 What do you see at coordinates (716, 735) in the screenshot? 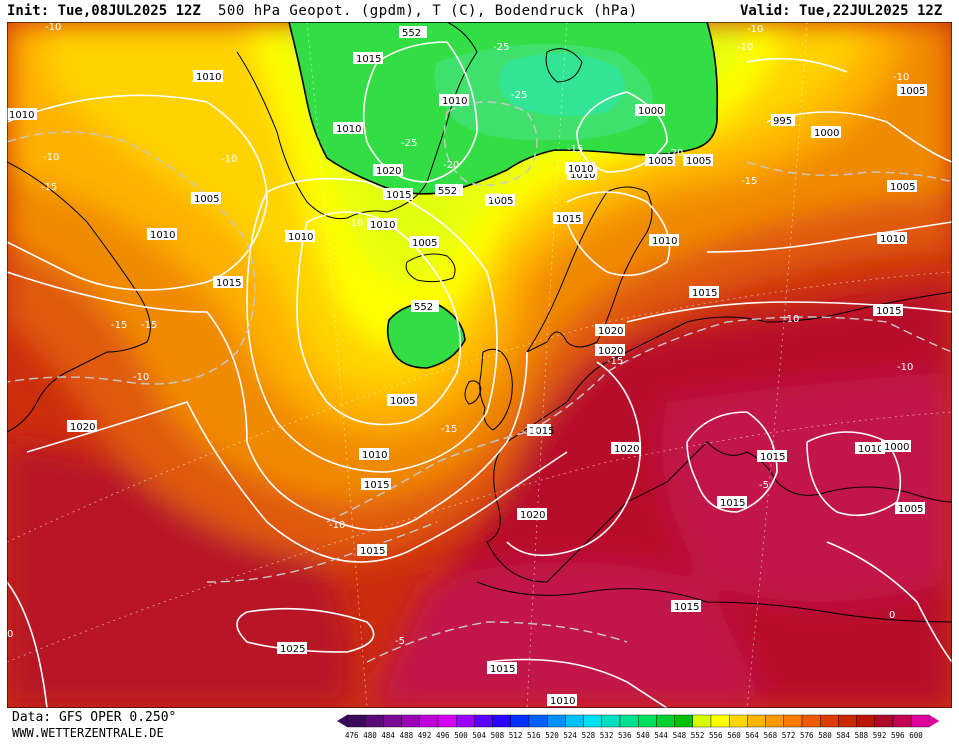
I see `legend-tick-label: 556` at bounding box center [716, 735].